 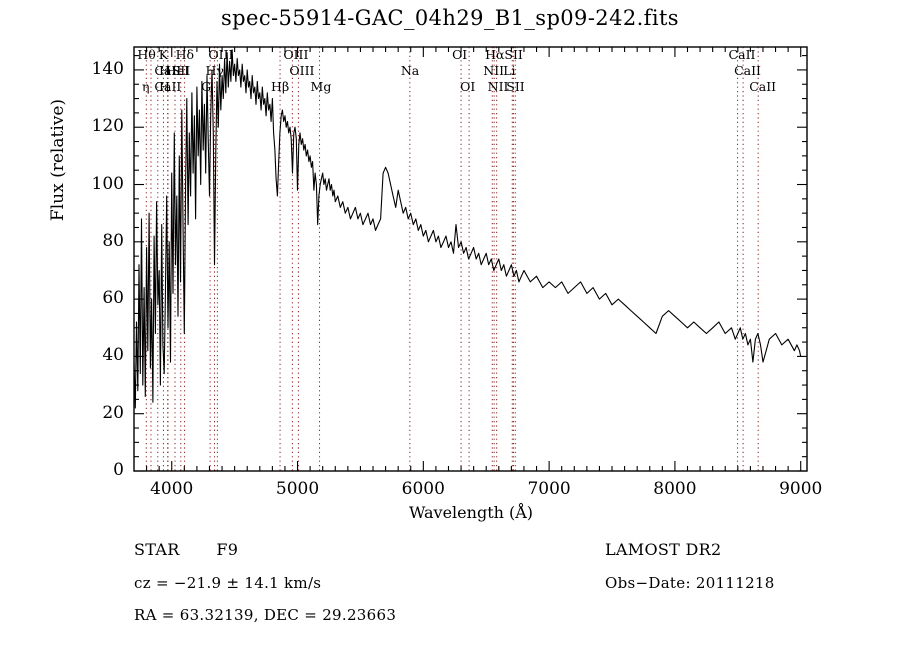 What do you see at coordinates (801, 489) in the screenshot?
I see `x-tick-label: 9000` at bounding box center [801, 489].